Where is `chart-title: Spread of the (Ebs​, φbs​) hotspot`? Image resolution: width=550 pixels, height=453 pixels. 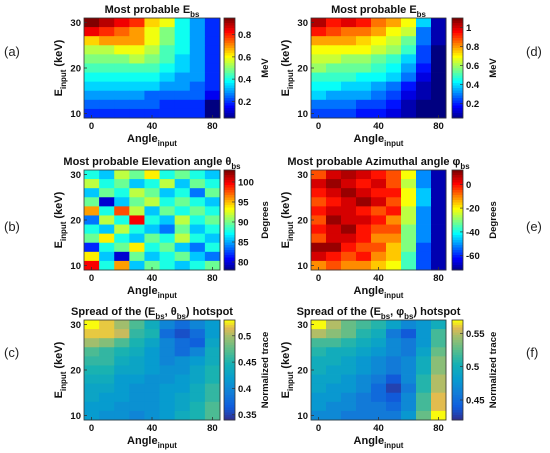
chart-title: Spread of the (Ebs​, φbs​) hotspot is located at coordinates (379, 313).